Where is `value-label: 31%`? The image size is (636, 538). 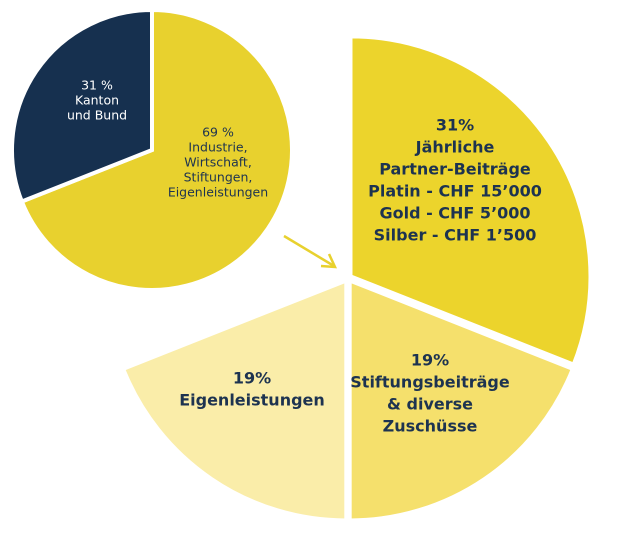
value-label: 31% is located at coordinates (455, 125).